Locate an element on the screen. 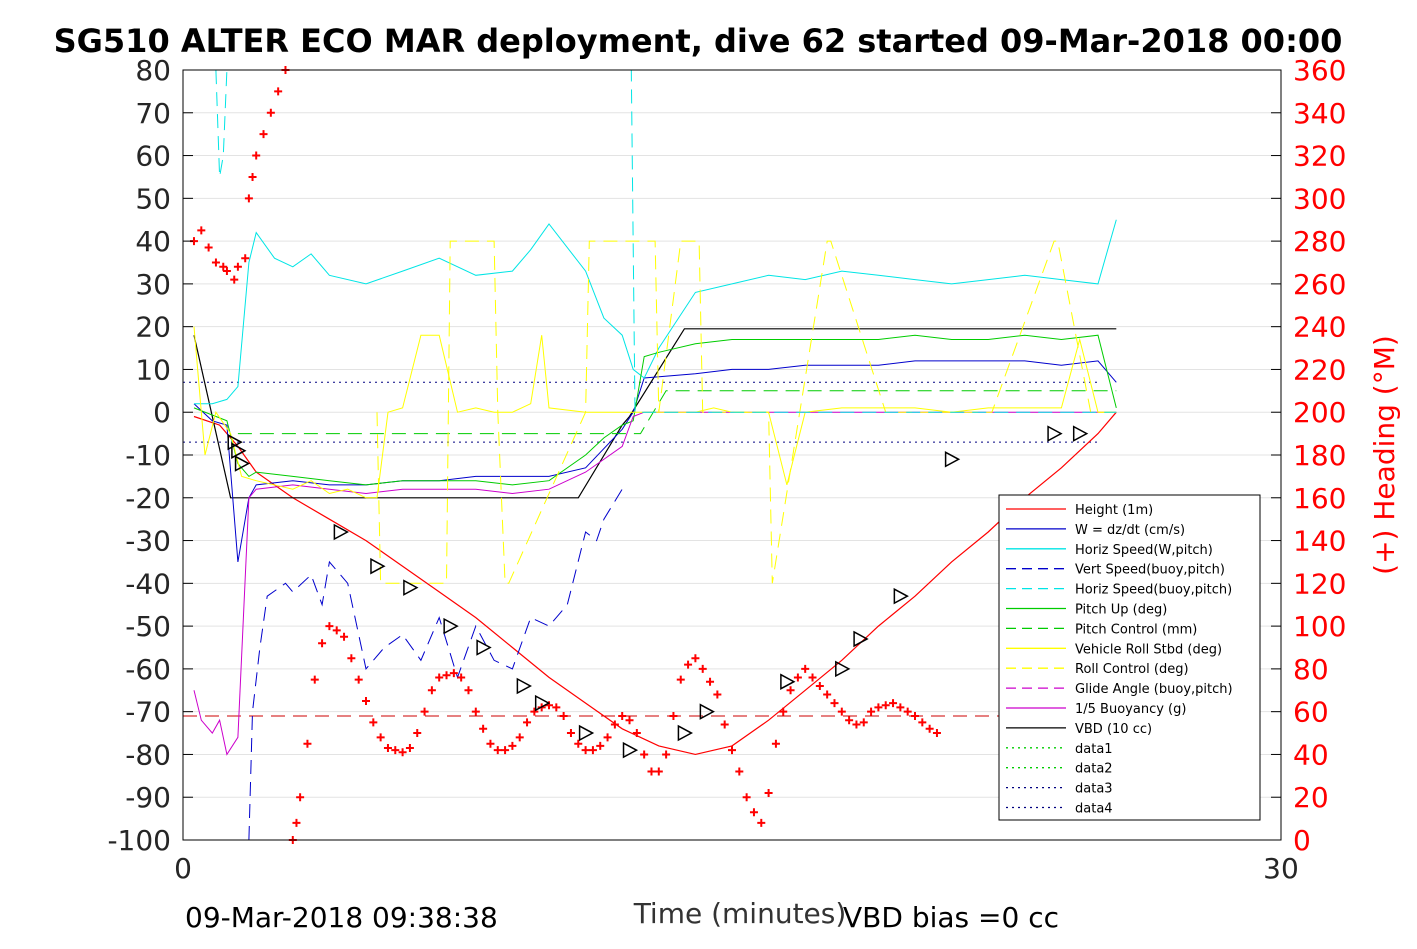  legend-label: Pitch Up (deg) is located at coordinates (1121, 610).